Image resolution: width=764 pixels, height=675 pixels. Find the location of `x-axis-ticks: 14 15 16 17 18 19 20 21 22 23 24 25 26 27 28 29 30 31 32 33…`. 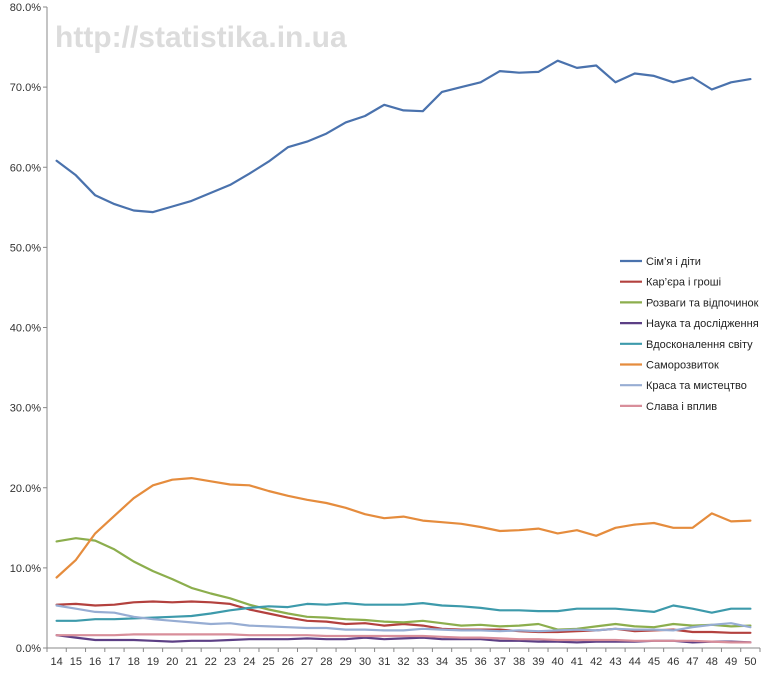

x-axis-ticks: 14 15 16 17 18 19 20 21 22 23 24 25 26 27 28 29 30 31 32 33… is located at coordinates (403, 658).